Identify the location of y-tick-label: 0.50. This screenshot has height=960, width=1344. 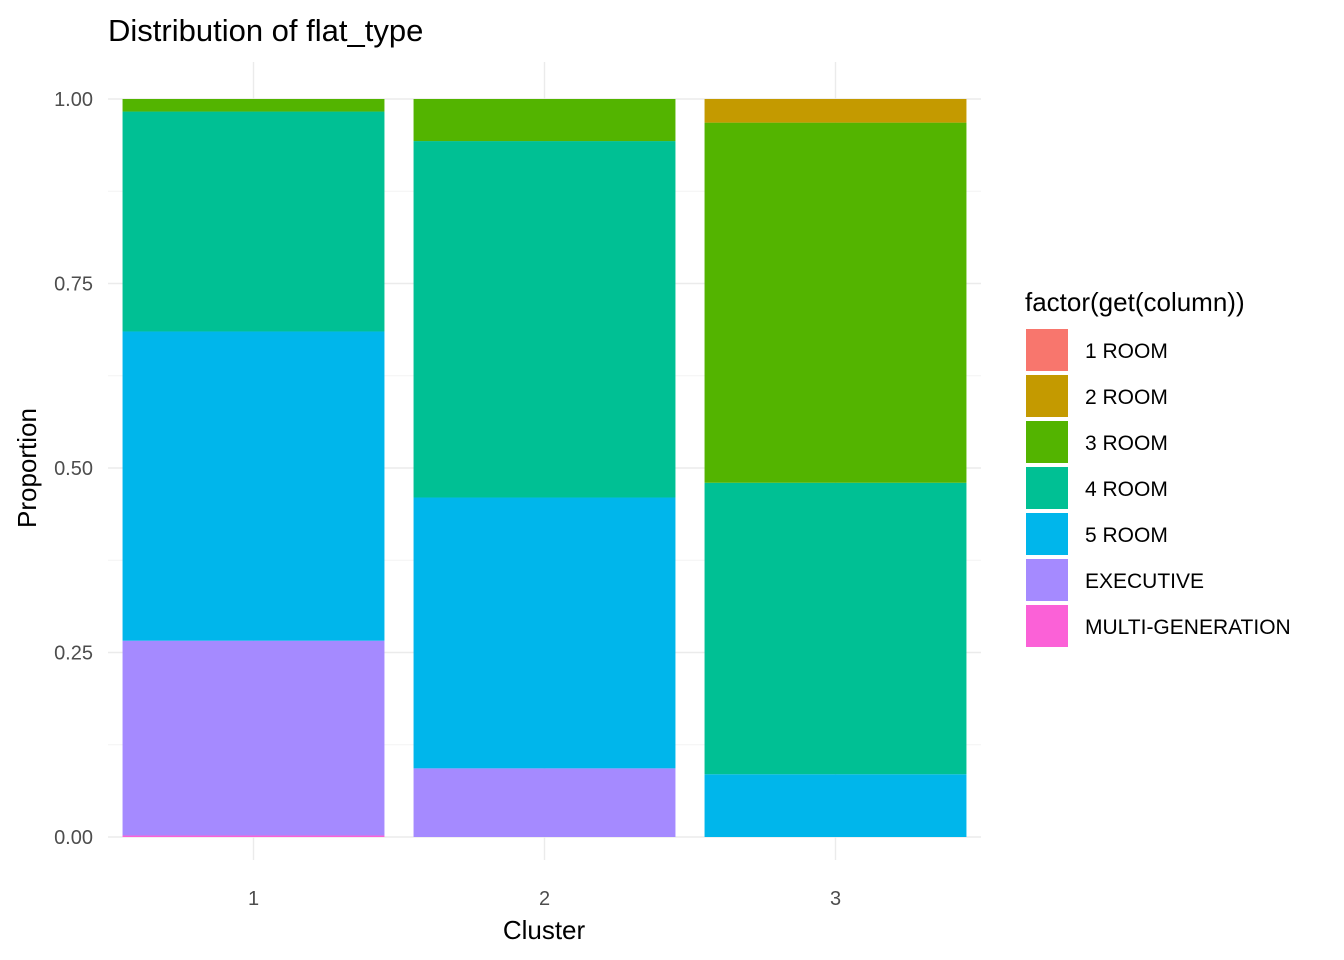
(73, 469).